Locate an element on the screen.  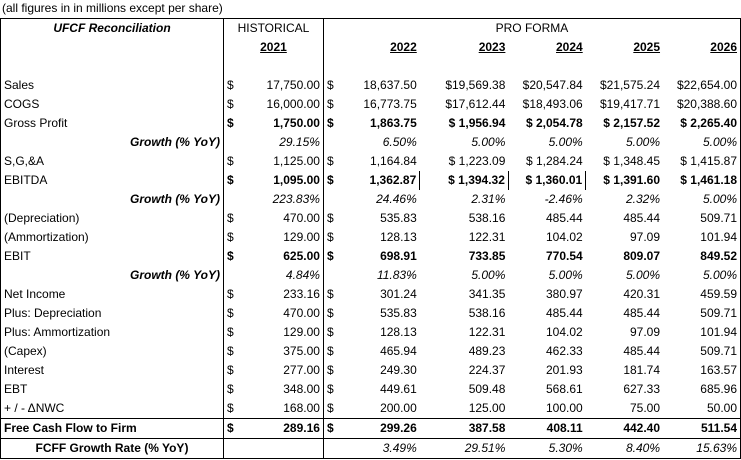
table-cell: EBT is located at coordinates (112, 389).